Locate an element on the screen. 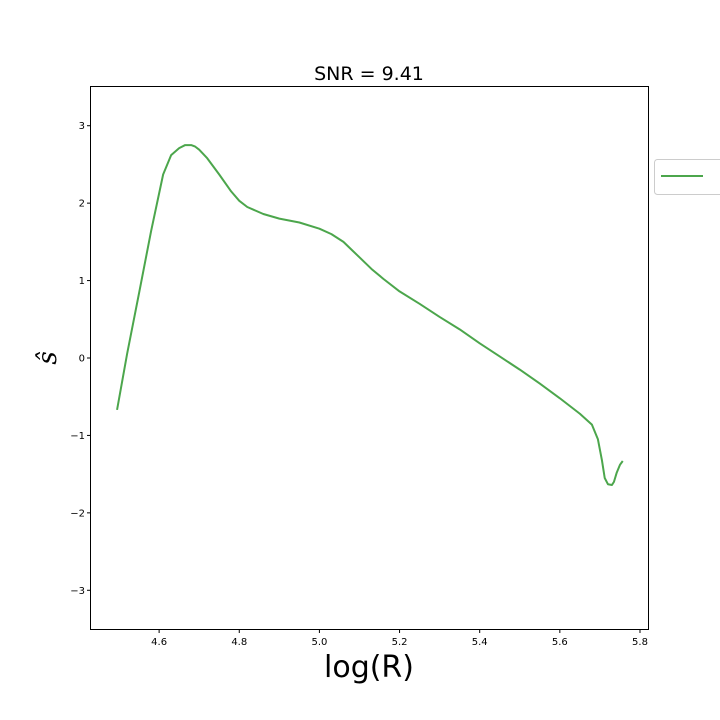 The width and height of the screenshot is (720, 720). y-axis-label: ŝ is located at coordinates (48, 357).